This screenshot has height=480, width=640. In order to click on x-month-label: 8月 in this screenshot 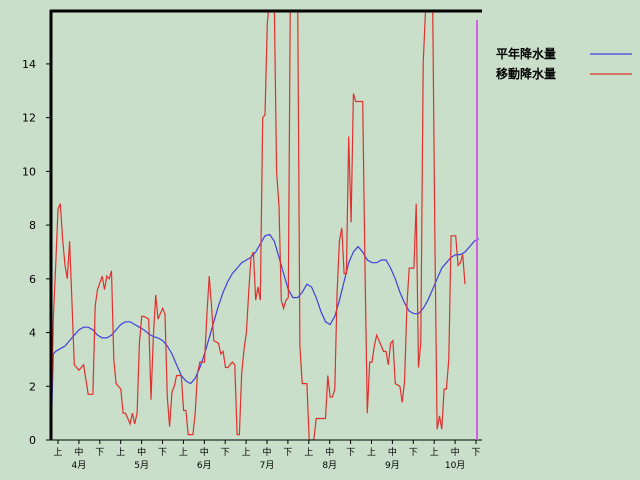, I will do `click(329, 465)`.